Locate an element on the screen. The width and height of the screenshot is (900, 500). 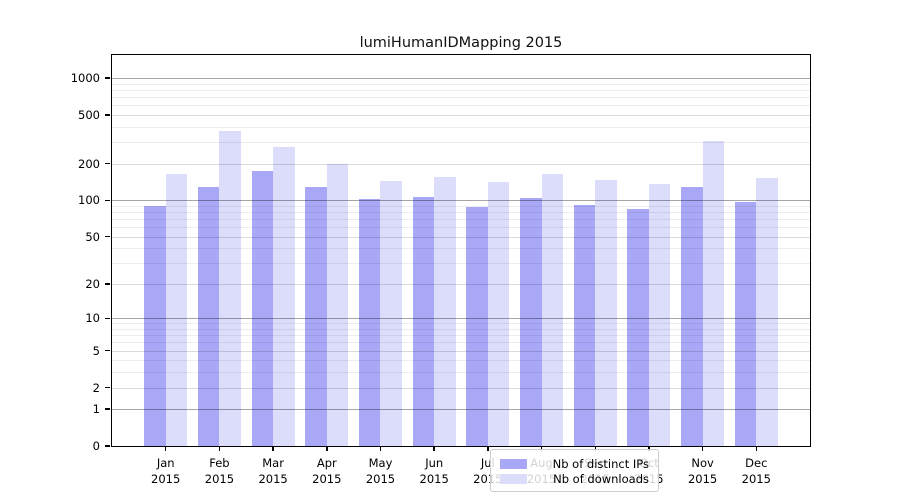
x-tick-apr is located at coordinates (327, 448).